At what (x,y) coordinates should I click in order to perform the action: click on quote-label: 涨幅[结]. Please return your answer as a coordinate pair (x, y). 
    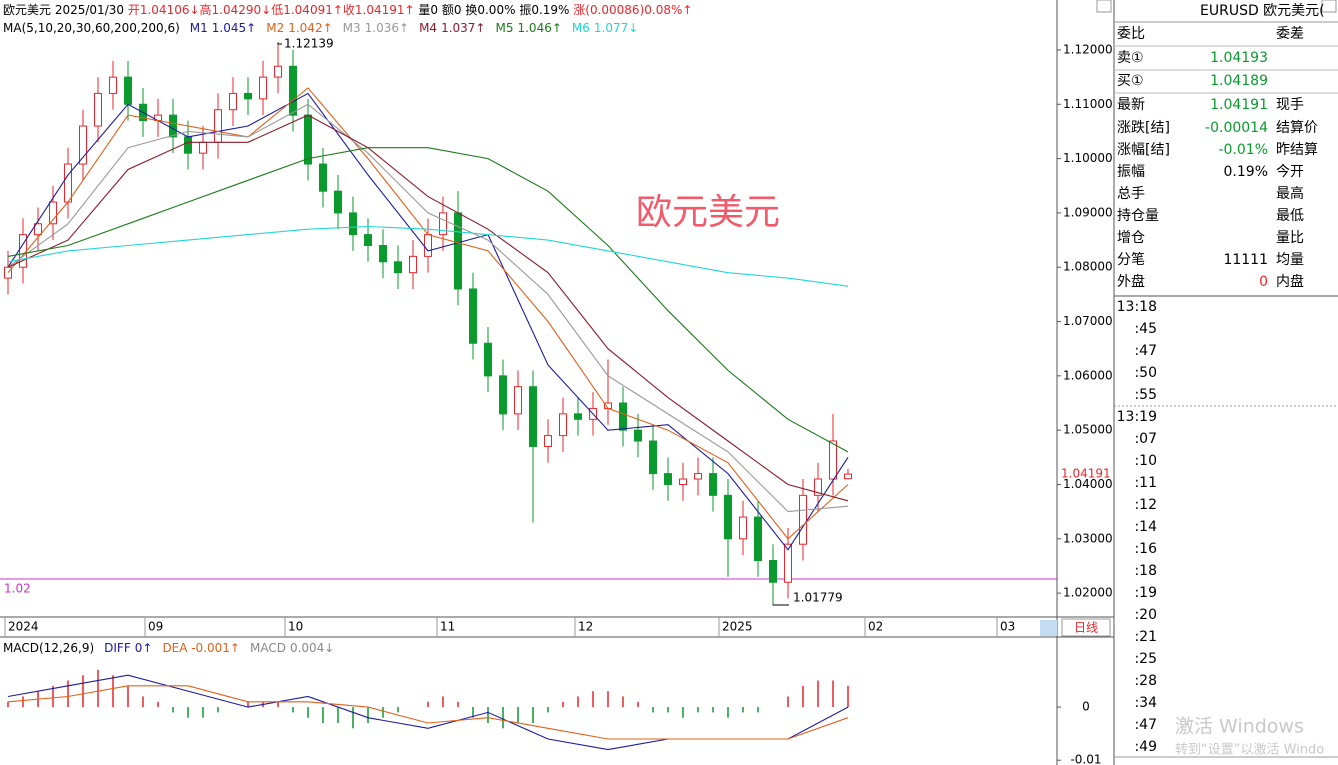
    Looking at the image, I should click on (1143, 150).